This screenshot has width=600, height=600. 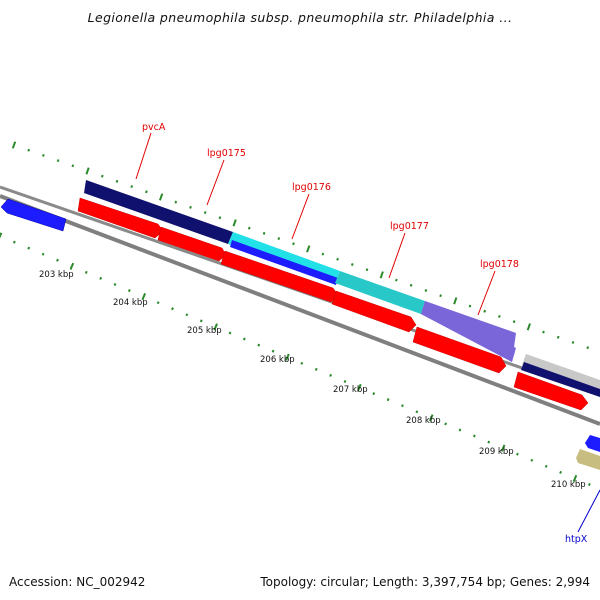 What do you see at coordinates (277, 360) in the screenshot?
I see `kbp-label: 206 kbp` at bounding box center [277, 360].